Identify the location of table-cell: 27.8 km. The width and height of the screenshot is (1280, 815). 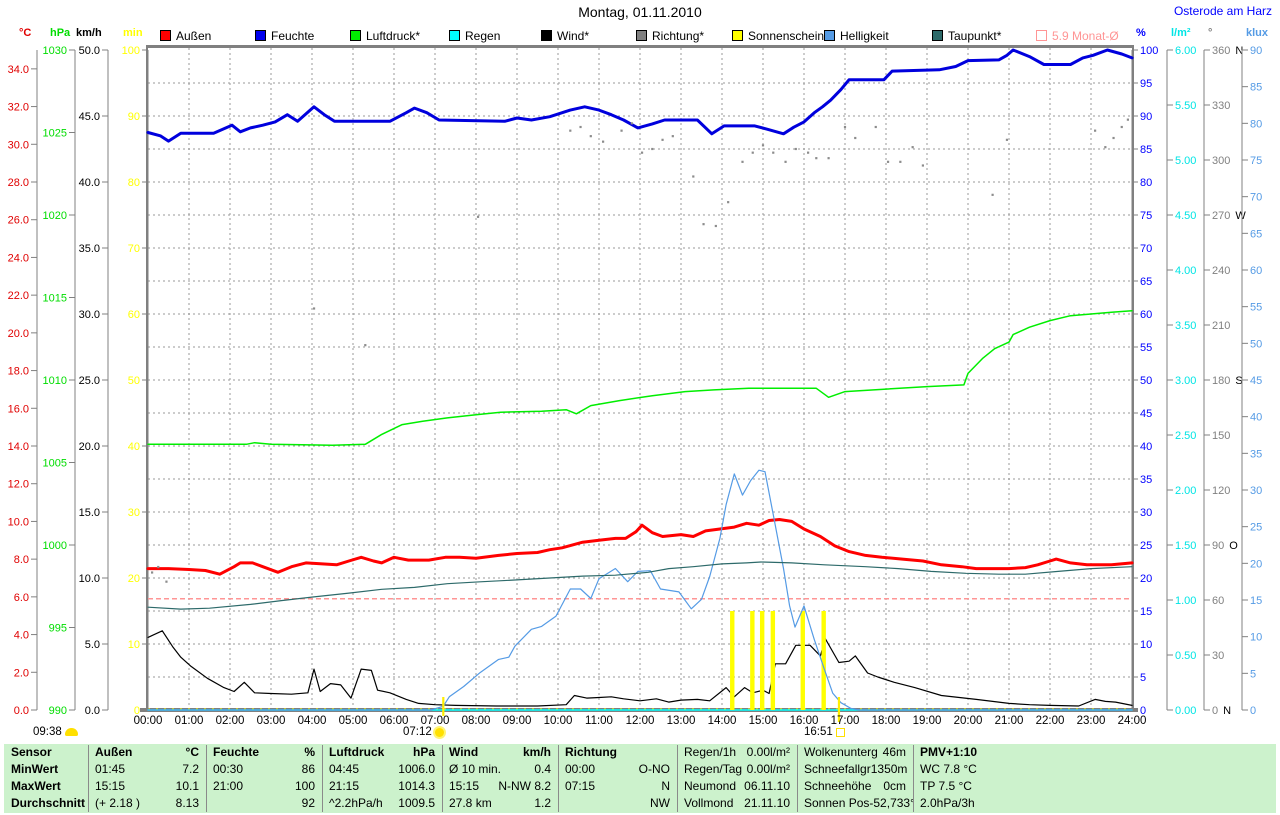
(470, 803).